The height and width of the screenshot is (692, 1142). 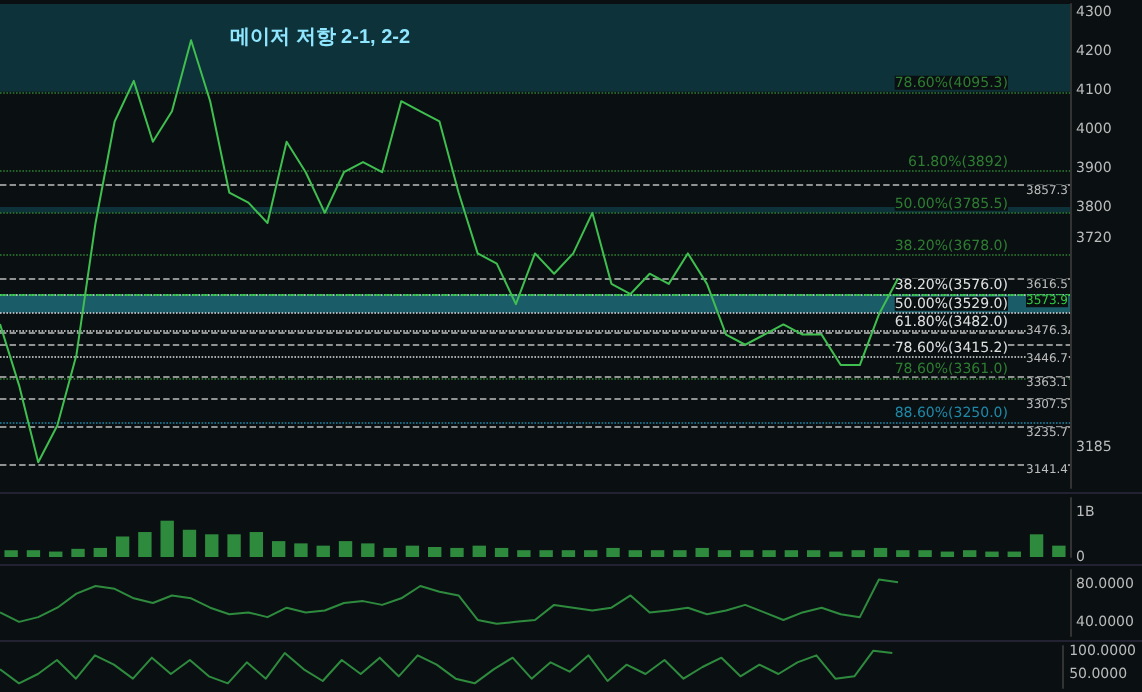 I want to click on annotation: 메이저 저항 2-1, 2-2, so click(x=320, y=38).